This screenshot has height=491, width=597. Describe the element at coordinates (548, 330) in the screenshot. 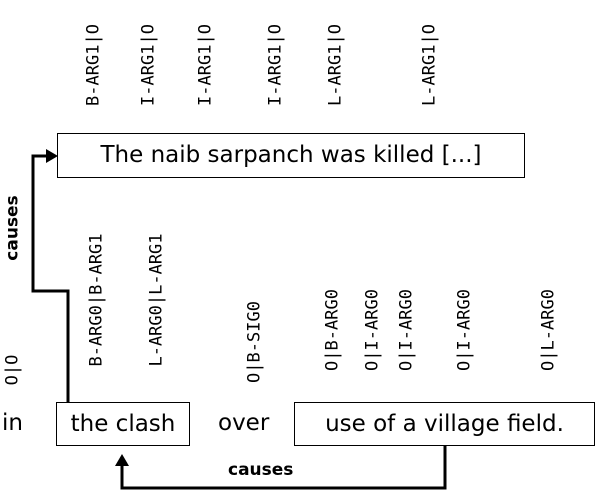

I see `tag-field: O|L-ARG0` at that location.